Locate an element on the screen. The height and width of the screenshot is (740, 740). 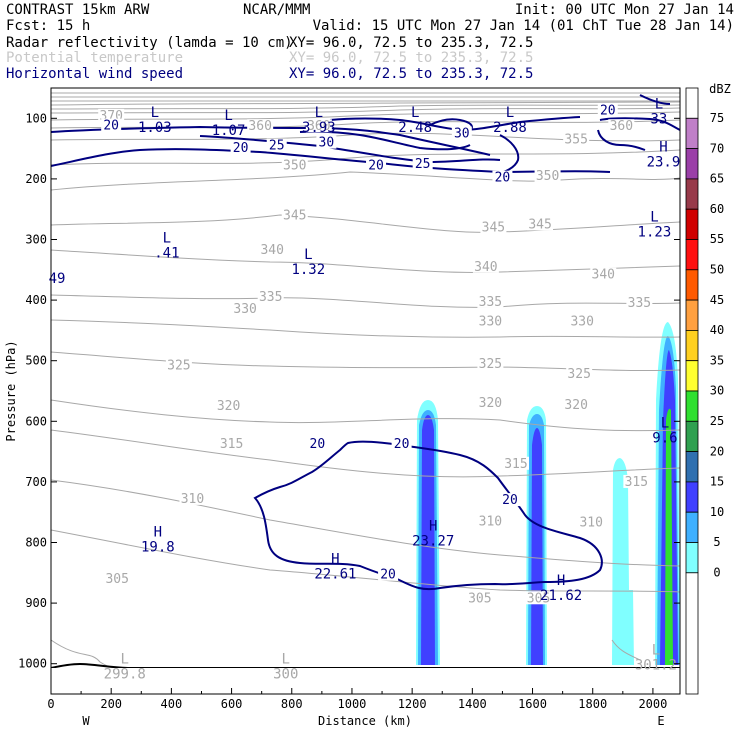
extremum-value: 33 is located at coordinates (659, 120).